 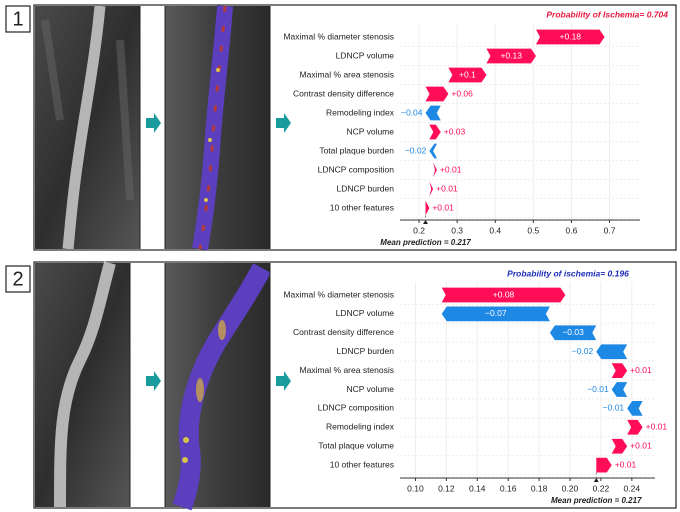 What do you see at coordinates (356, 445) in the screenshot?
I see `feature-label: Total plaque volume` at bounding box center [356, 445].